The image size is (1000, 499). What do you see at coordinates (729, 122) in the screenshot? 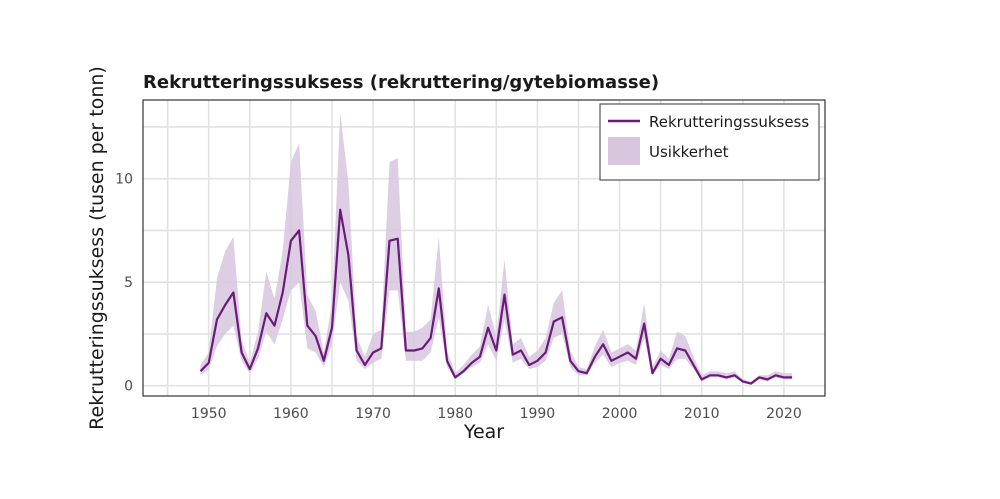
I see `legend-label-line: Rekrutteringssuksess` at bounding box center [729, 122].